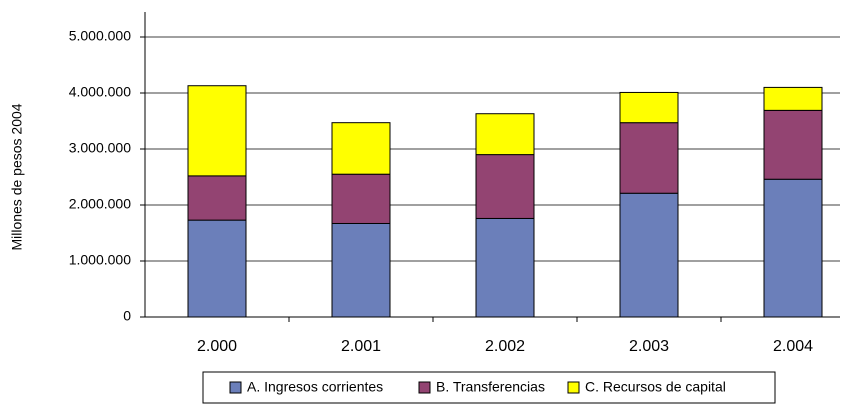  I want to click on y-axis-label: Millones de pesos 2004, so click(17, 176).